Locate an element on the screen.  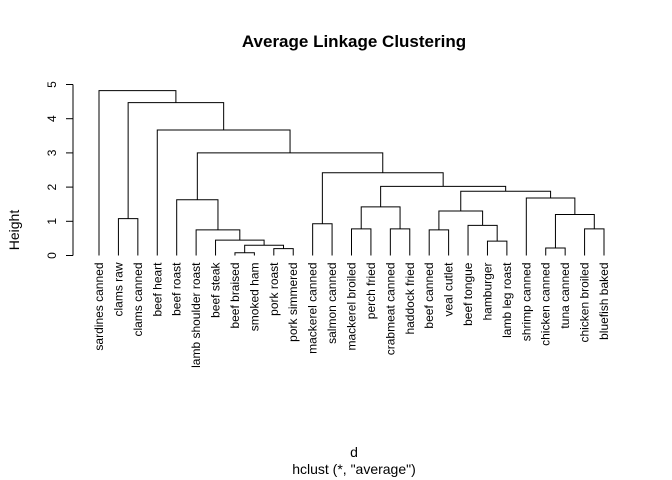
leaf-label: beef tongue is located at coordinates (468, 294).